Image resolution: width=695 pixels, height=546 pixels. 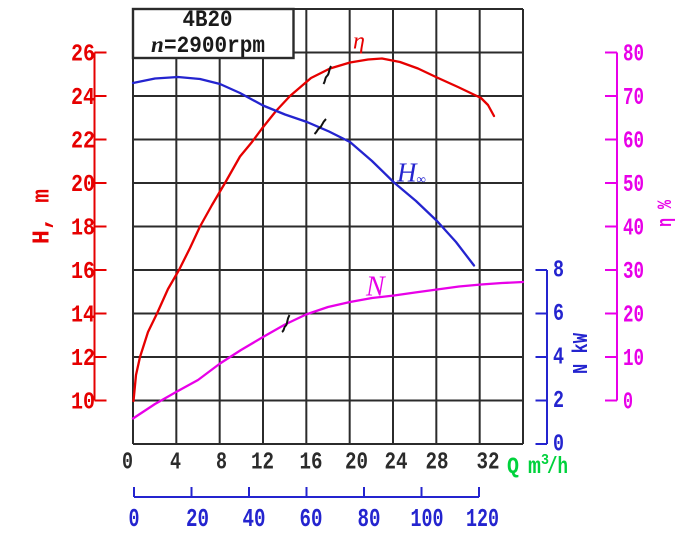 What do you see at coordinates (359, 42) in the screenshot?
I see `svg-text: η` at bounding box center [359, 42].